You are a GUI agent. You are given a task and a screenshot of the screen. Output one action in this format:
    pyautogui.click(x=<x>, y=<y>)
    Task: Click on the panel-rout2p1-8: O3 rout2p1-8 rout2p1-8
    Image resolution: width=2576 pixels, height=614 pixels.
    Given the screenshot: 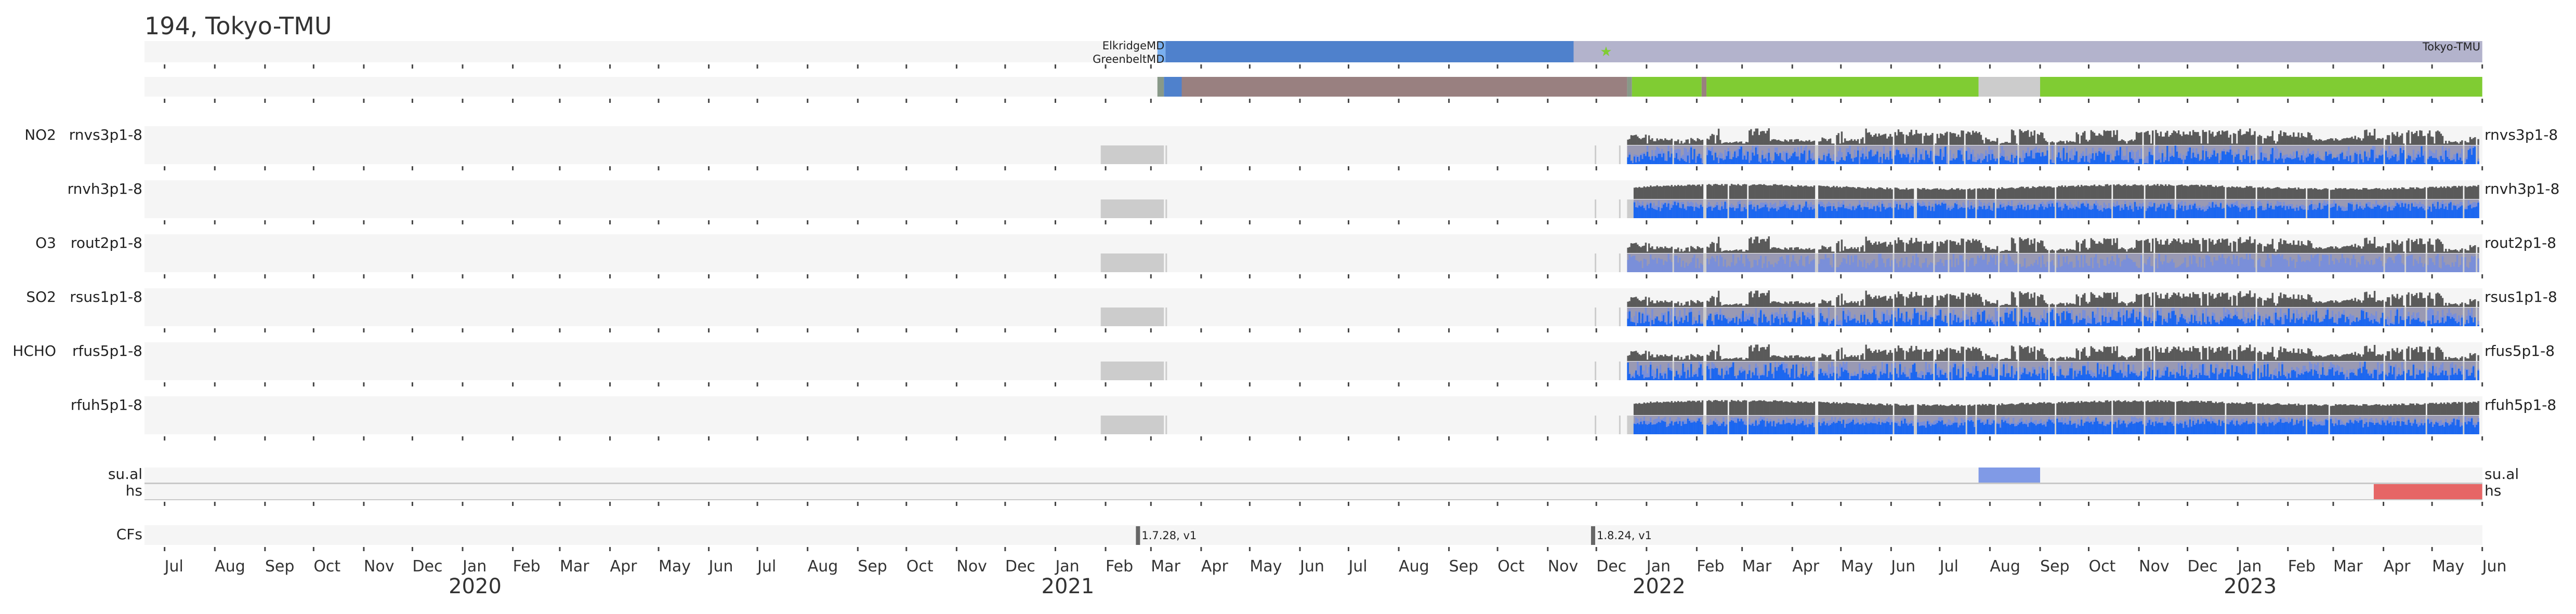 What is the action you would take?
    pyautogui.click(x=1295, y=256)
    